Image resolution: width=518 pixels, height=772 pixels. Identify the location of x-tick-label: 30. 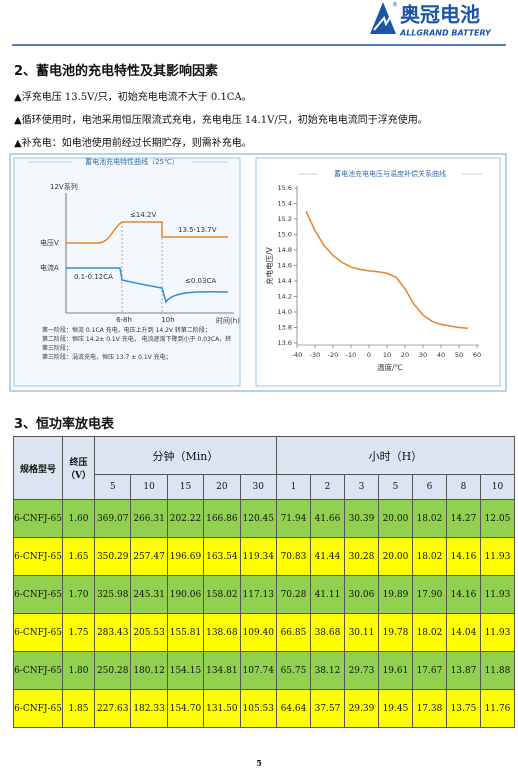
(423, 355).